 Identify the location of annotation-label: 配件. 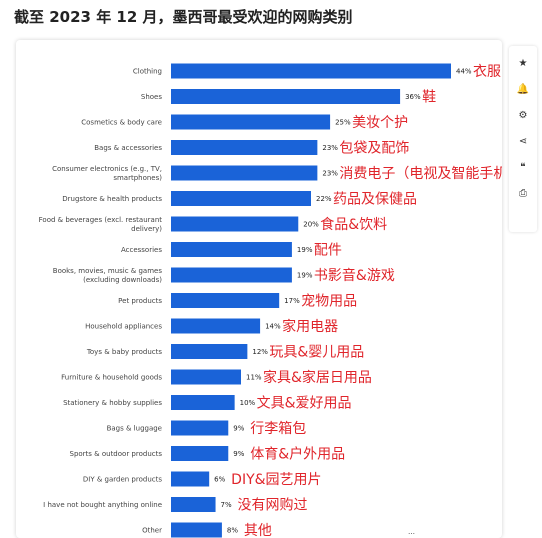
(328, 251).